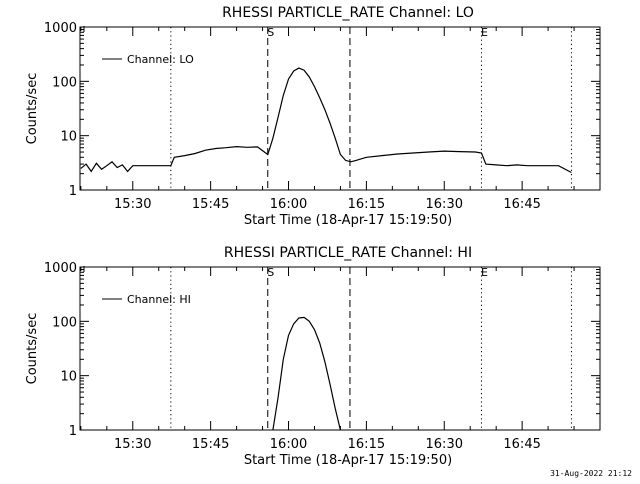 Image resolution: width=640 pixels, height=484 pixels. I want to click on chart-title: RHESSI PARTICLE_RATE Channel: HI, so click(348, 253).